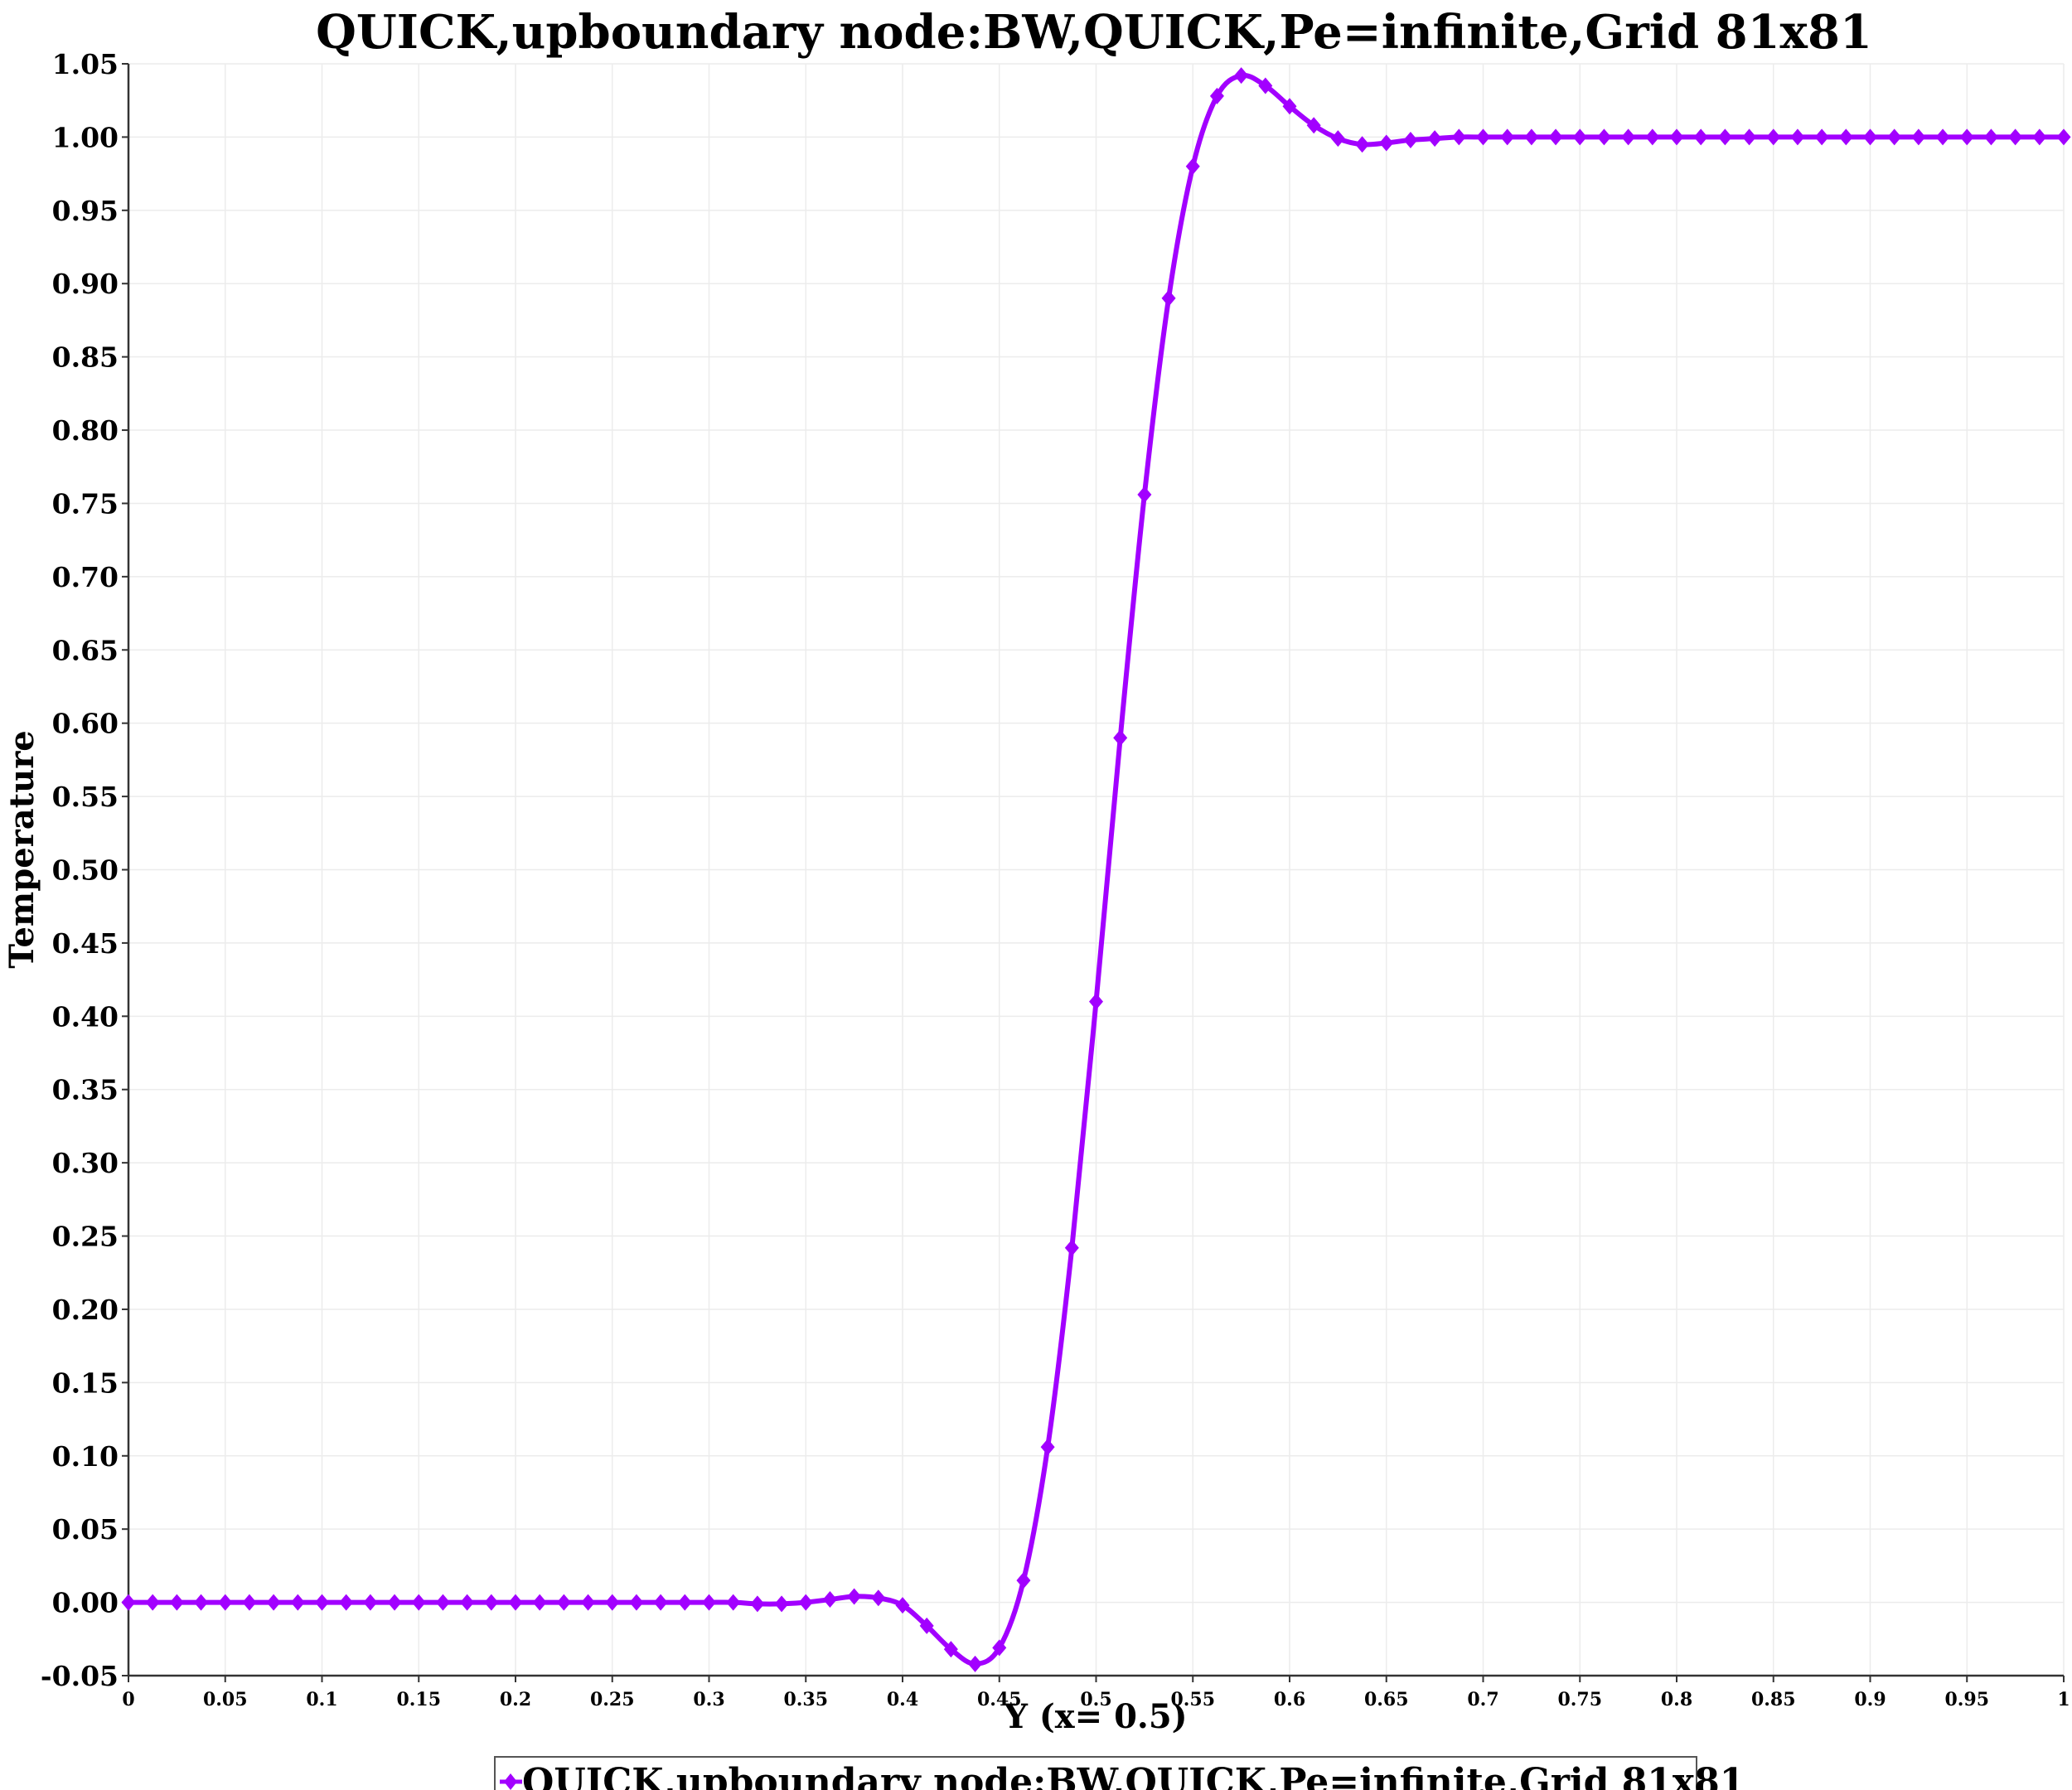 Image resolution: width=2072 pixels, height=1790 pixels. I want to click on legend-box, so click(1095, 1773).